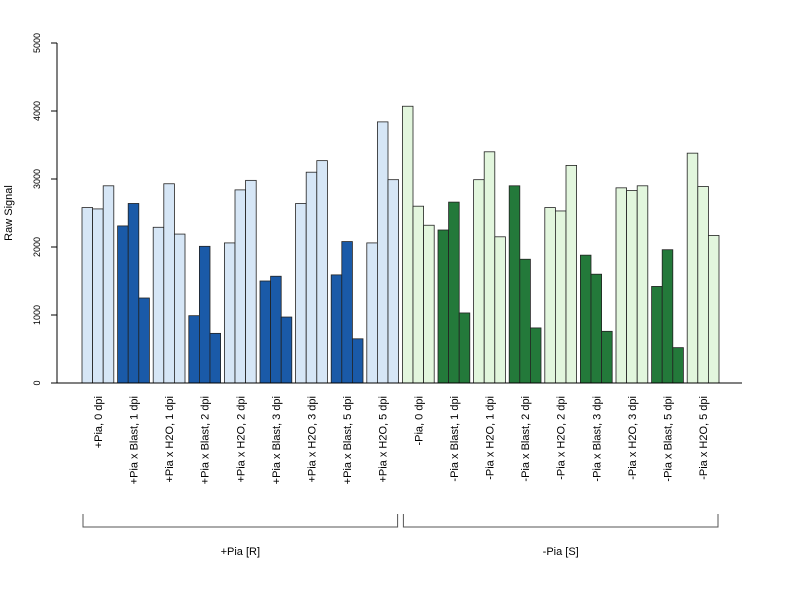  What do you see at coordinates (37, 382) in the screenshot?
I see `y-tick-label: 0` at bounding box center [37, 382].